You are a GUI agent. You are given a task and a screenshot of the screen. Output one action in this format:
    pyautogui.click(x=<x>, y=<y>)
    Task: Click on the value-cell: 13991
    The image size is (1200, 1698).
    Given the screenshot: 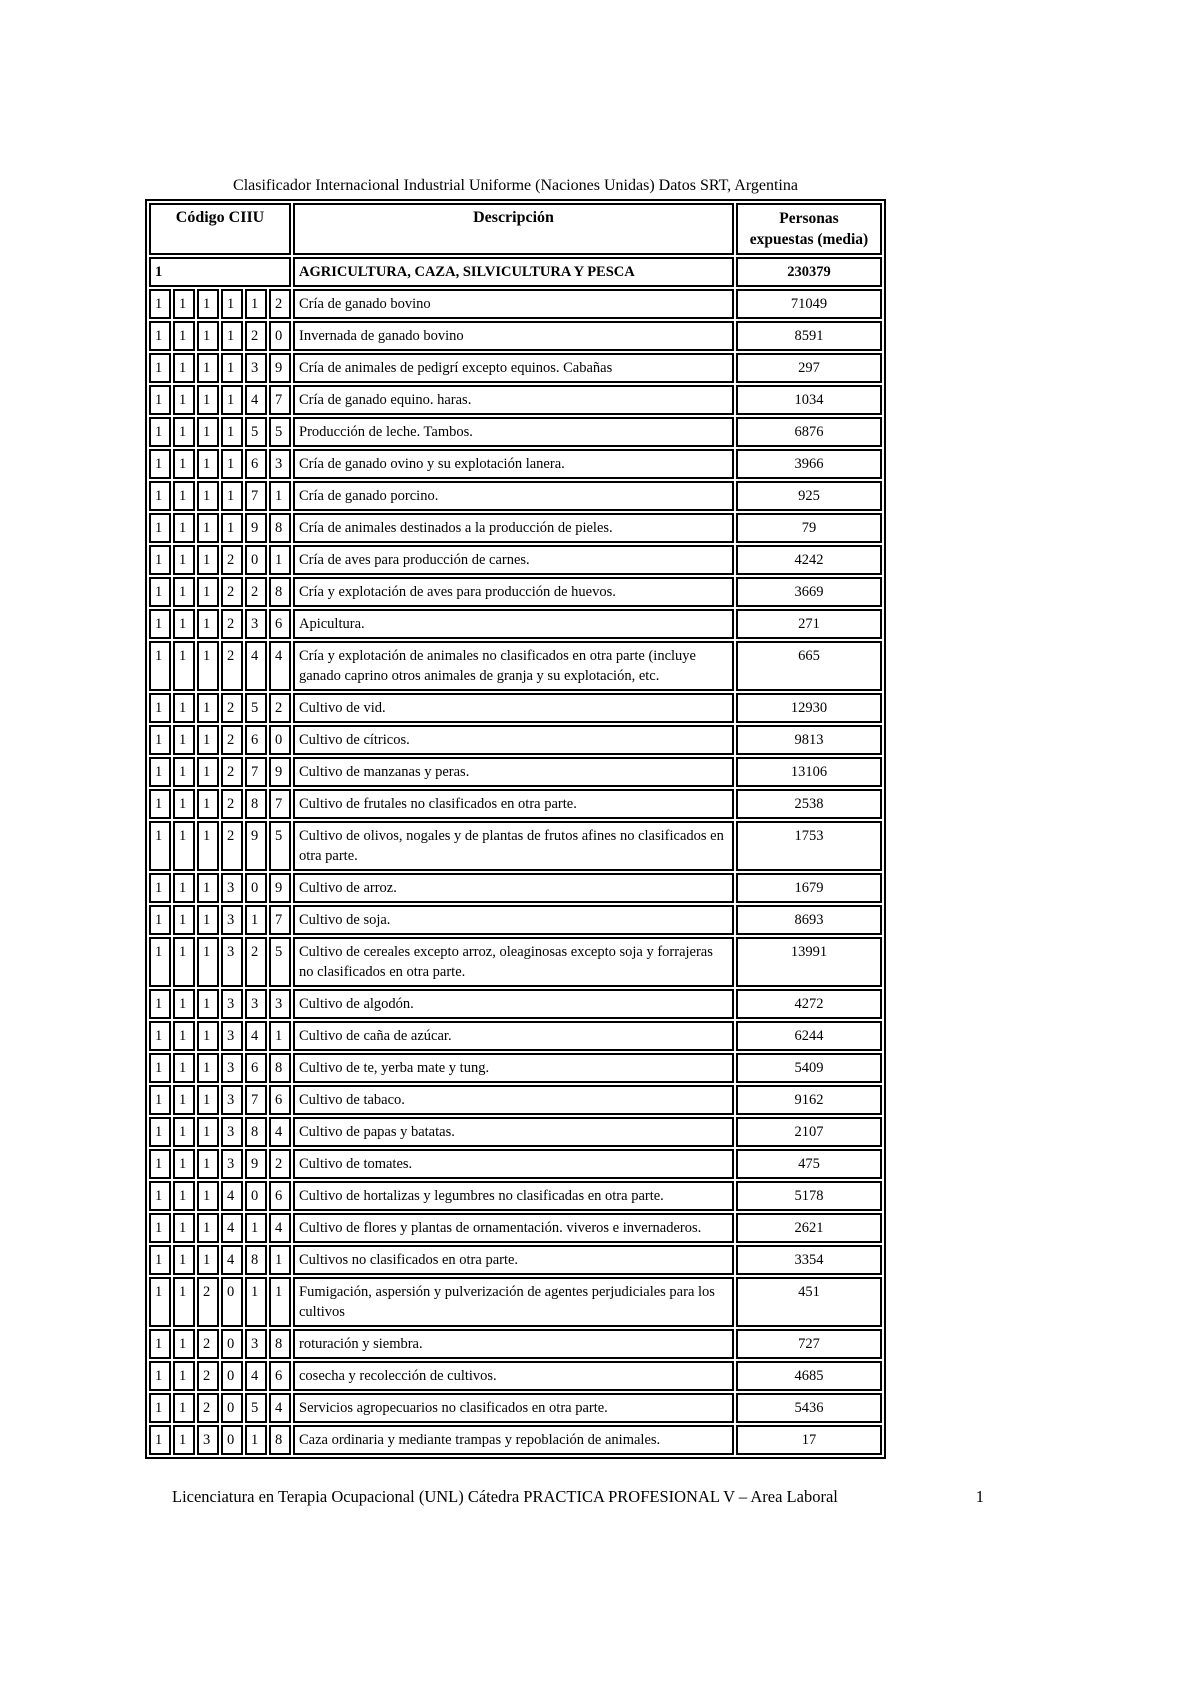 What is the action you would take?
    pyautogui.click(x=809, y=962)
    